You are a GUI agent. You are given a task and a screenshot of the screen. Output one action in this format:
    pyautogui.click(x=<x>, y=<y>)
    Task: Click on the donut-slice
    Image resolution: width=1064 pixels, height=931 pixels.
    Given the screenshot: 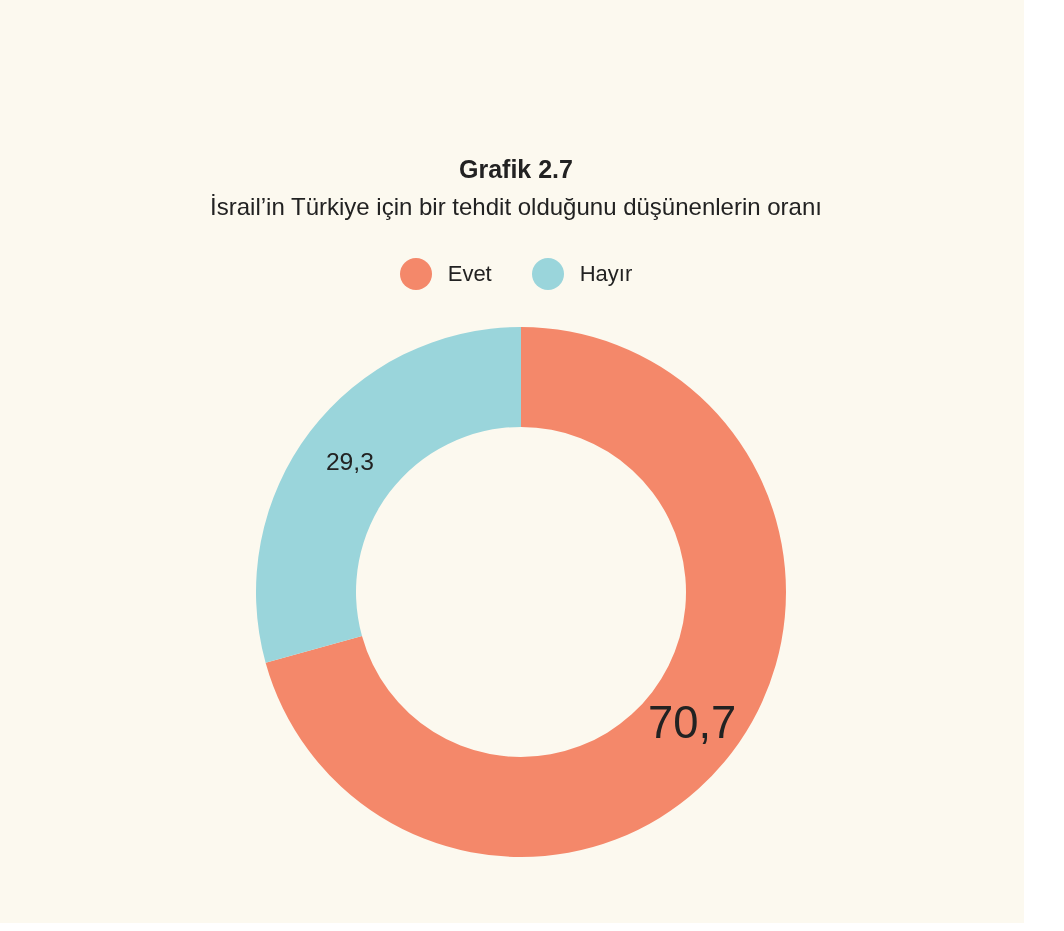 What is the action you would take?
    pyautogui.click(x=388, y=495)
    